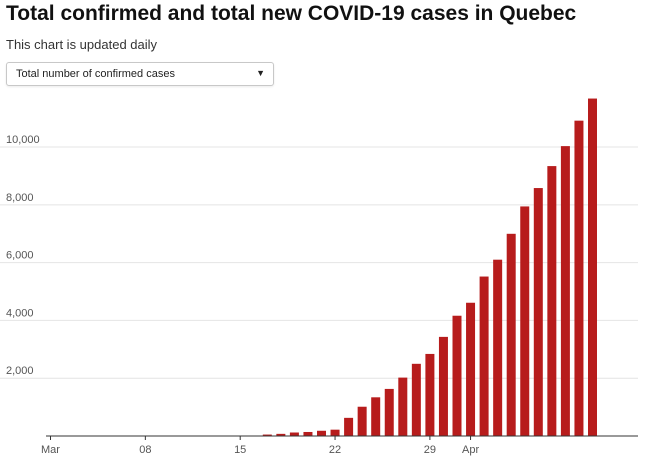  Describe the element at coordinates (260, 446) in the screenshot. I see `x-axis-ticks: Mar 08 15 22 29 Apr` at that location.